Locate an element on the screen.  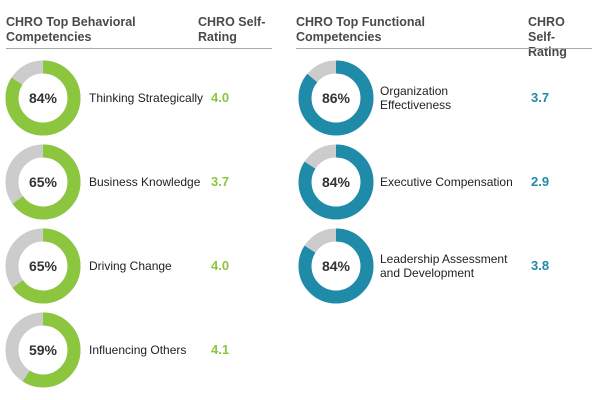
donut-percent-label: 59% is located at coordinates (43, 350).